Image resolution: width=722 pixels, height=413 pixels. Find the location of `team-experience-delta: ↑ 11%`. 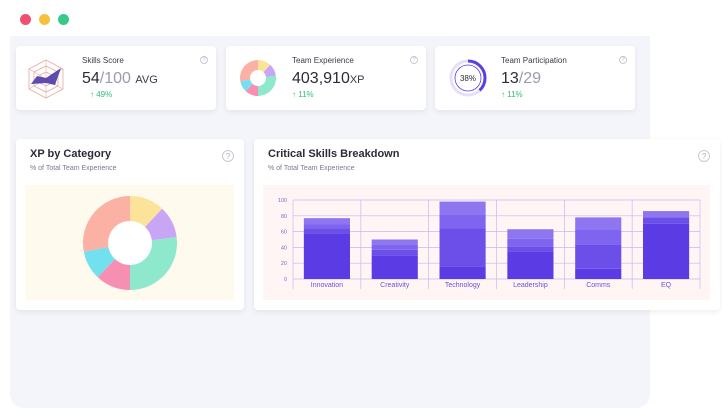

team-experience-delta: ↑ 11% is located at coordinates (303, 94).